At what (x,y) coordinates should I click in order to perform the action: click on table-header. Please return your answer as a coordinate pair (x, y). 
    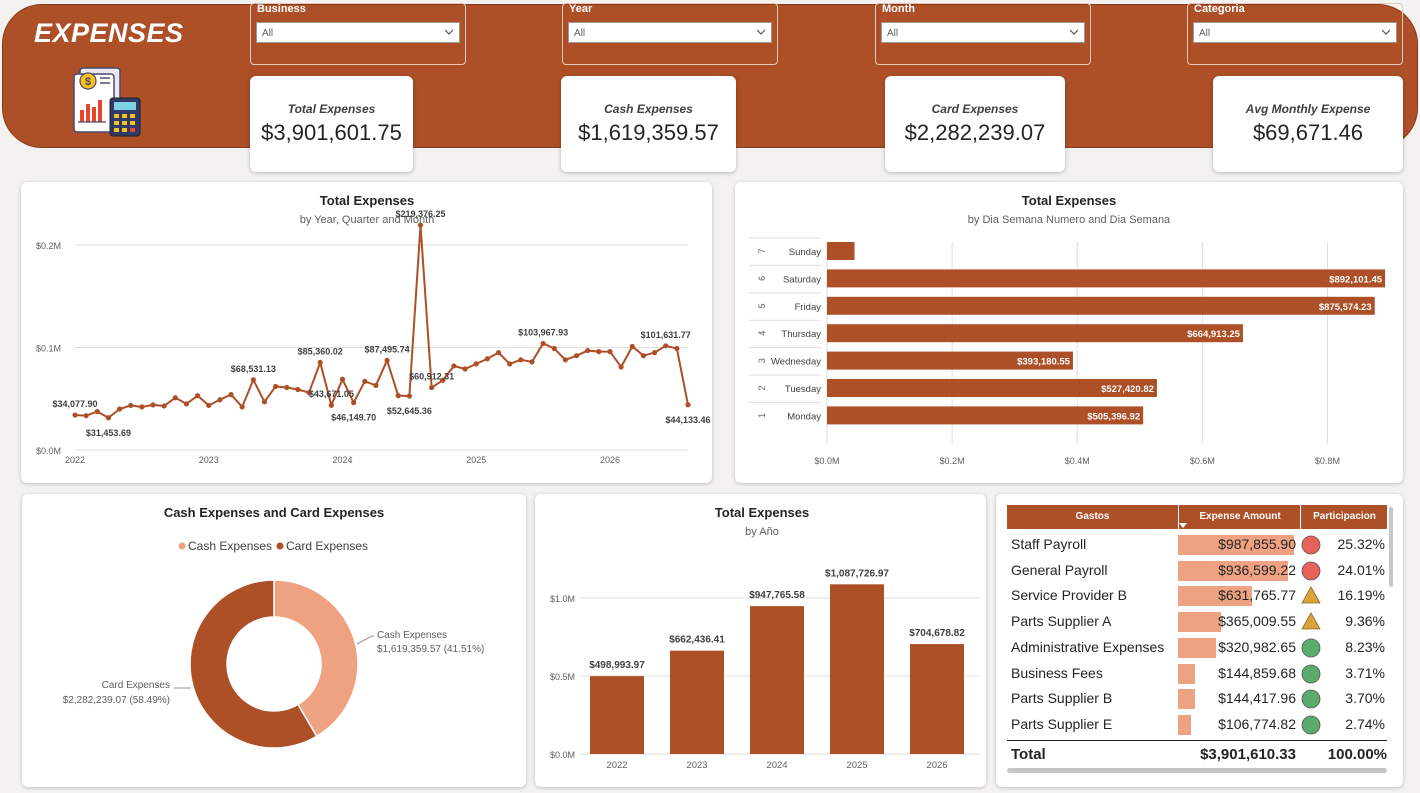
    Looking at the image, I should click on (1197, 517).